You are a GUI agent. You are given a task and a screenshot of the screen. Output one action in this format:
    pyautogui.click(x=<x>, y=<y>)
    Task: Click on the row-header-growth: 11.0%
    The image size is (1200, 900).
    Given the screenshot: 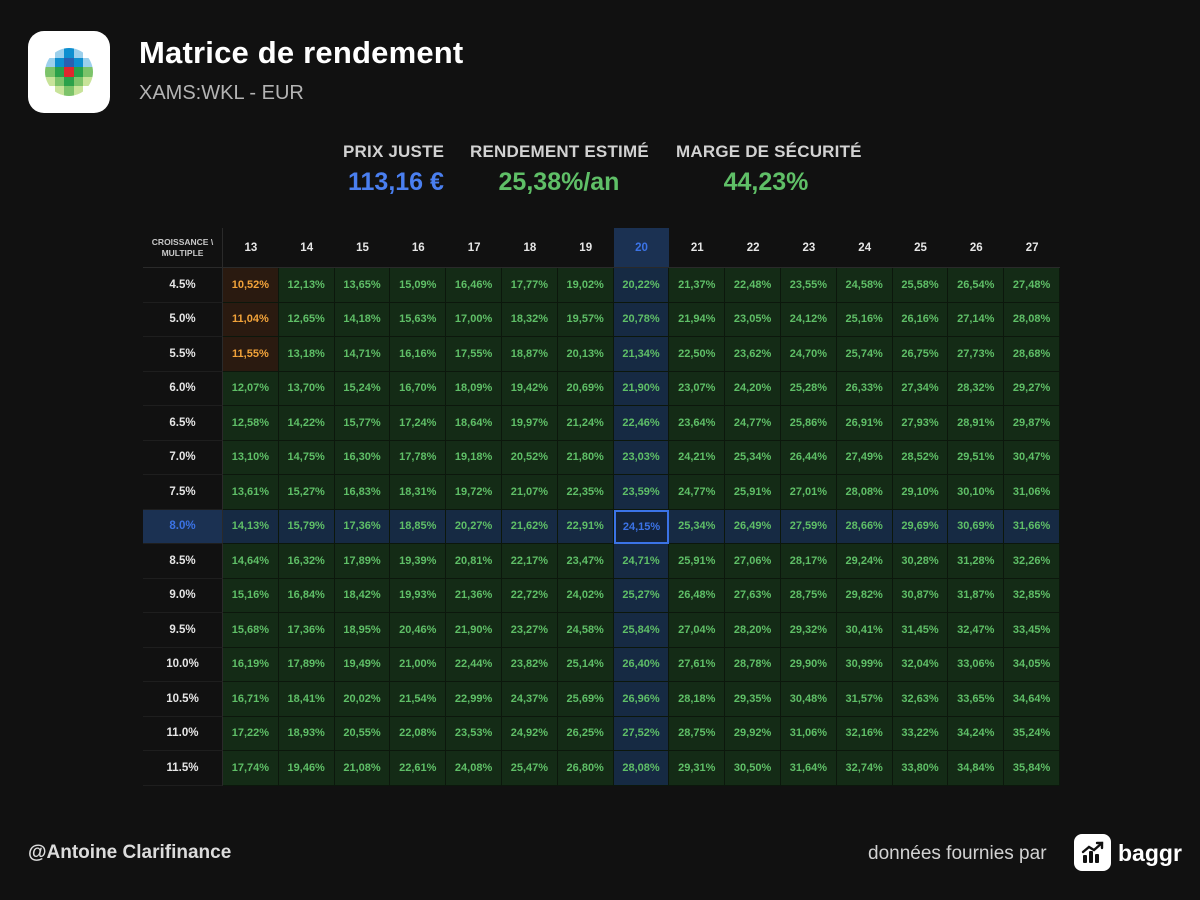 What is the action you would take?
    pyautogui.click(x=183, y=733)
    